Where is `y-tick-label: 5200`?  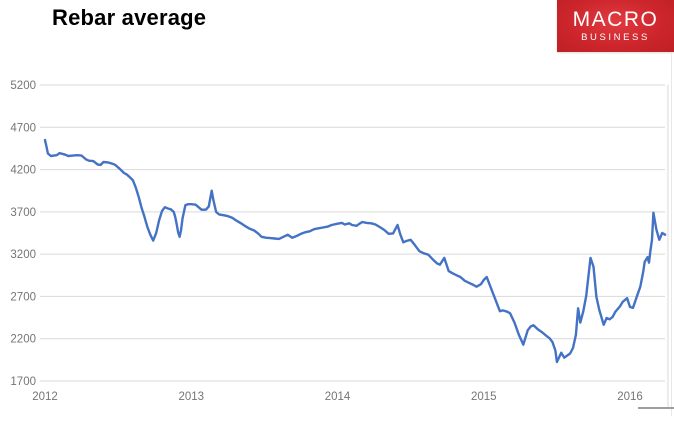 y-tick-label: 5200 is located at coordinates (23, 86).